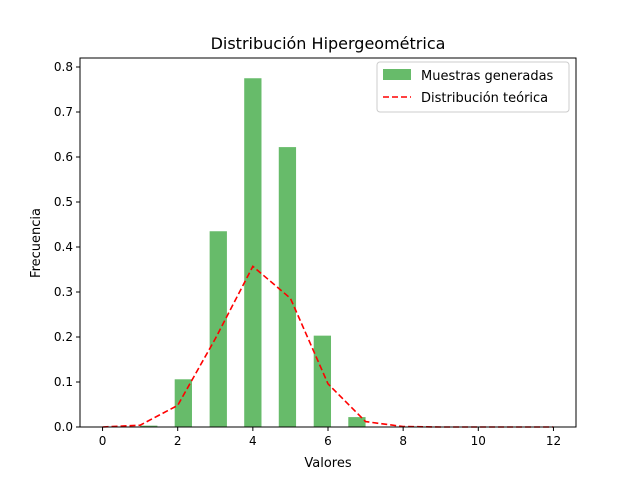 The width and height of the screenshot is (640, 480). I want to click on y-tick-label-0: 0.0, so click(63, 427).